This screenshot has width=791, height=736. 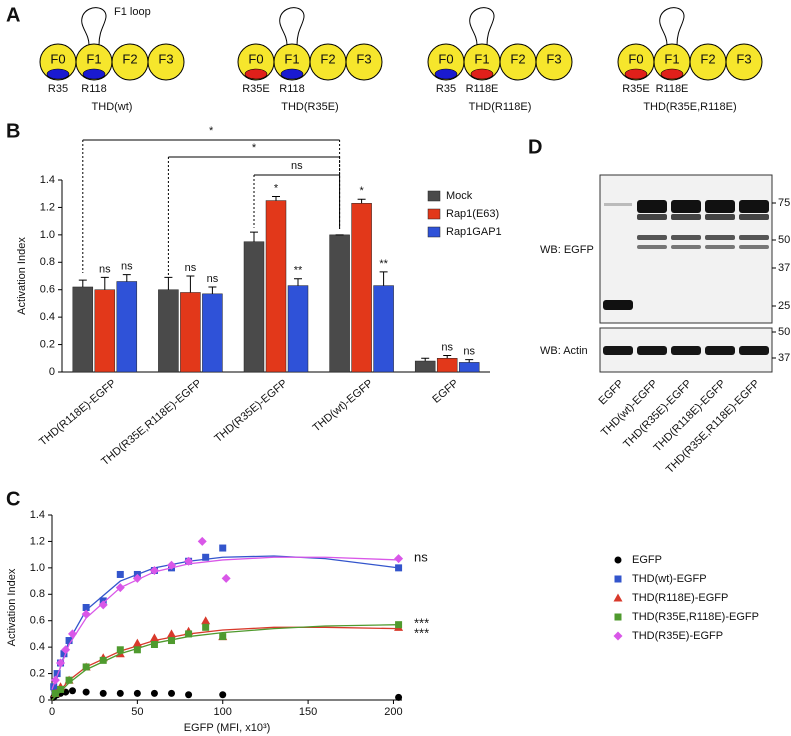 What do you see at coordinates (47, 290) in the screenshot?
I see `y-tick-label: 0.6` at bounding box center [47, 290].